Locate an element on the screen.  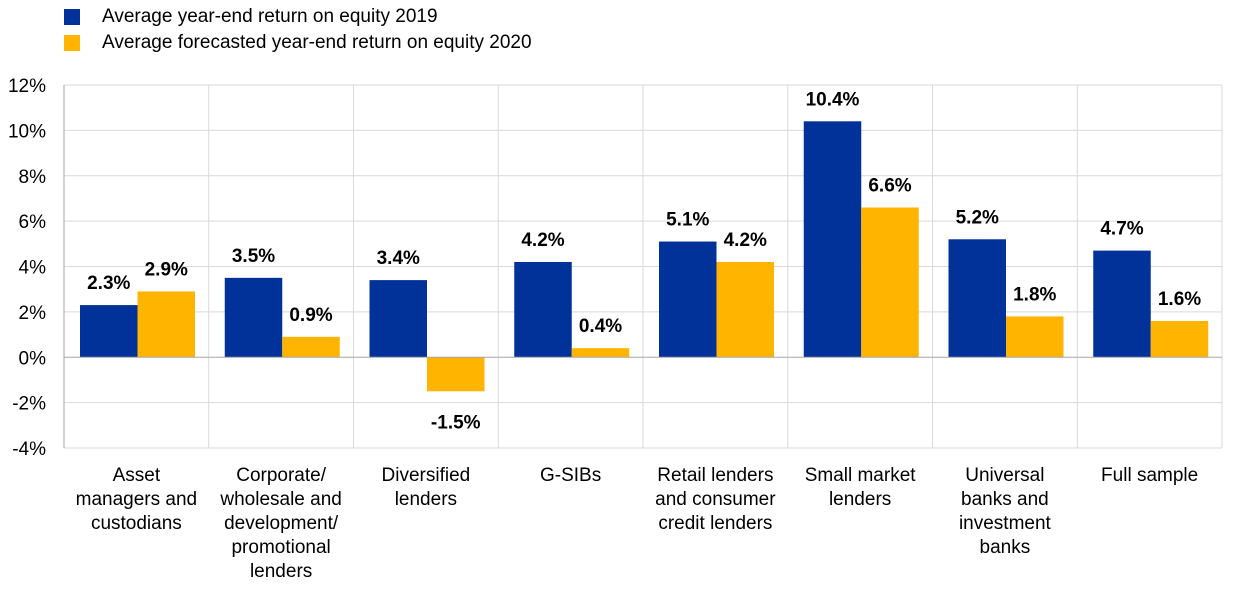
legend-swatch-2020 is located at coordinates (72, 43).